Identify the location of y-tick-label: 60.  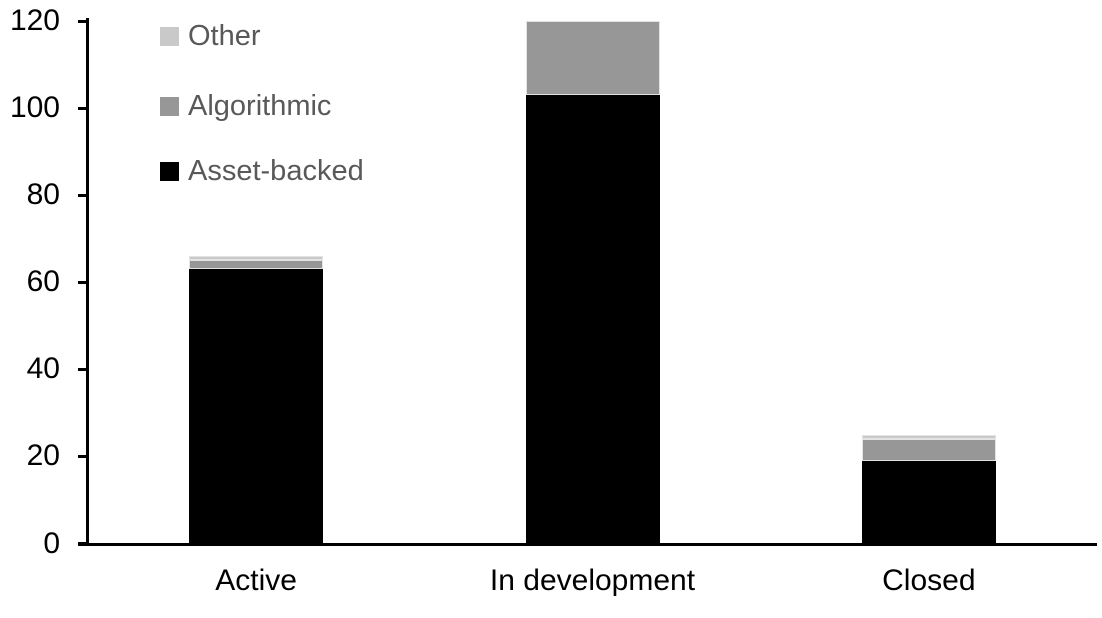
(43, 282).